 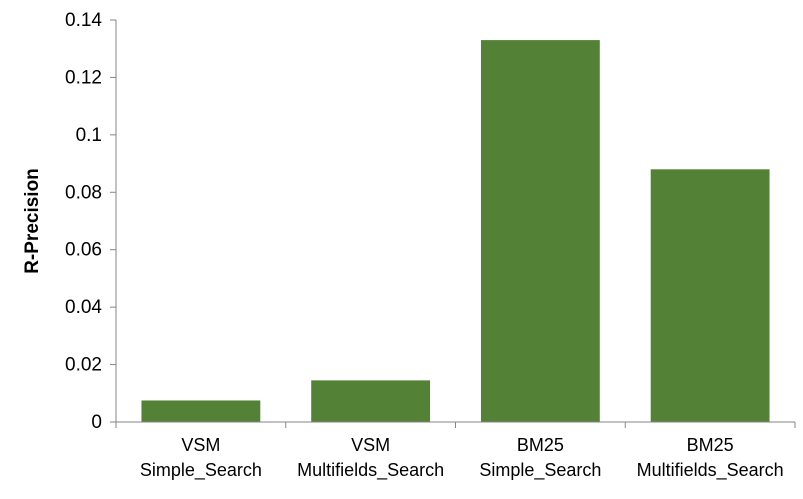 What do you see at coordinates (89, 135) in the screenshot?
I see `y-tick-label: 0.1` at bounding box center [89, 135].